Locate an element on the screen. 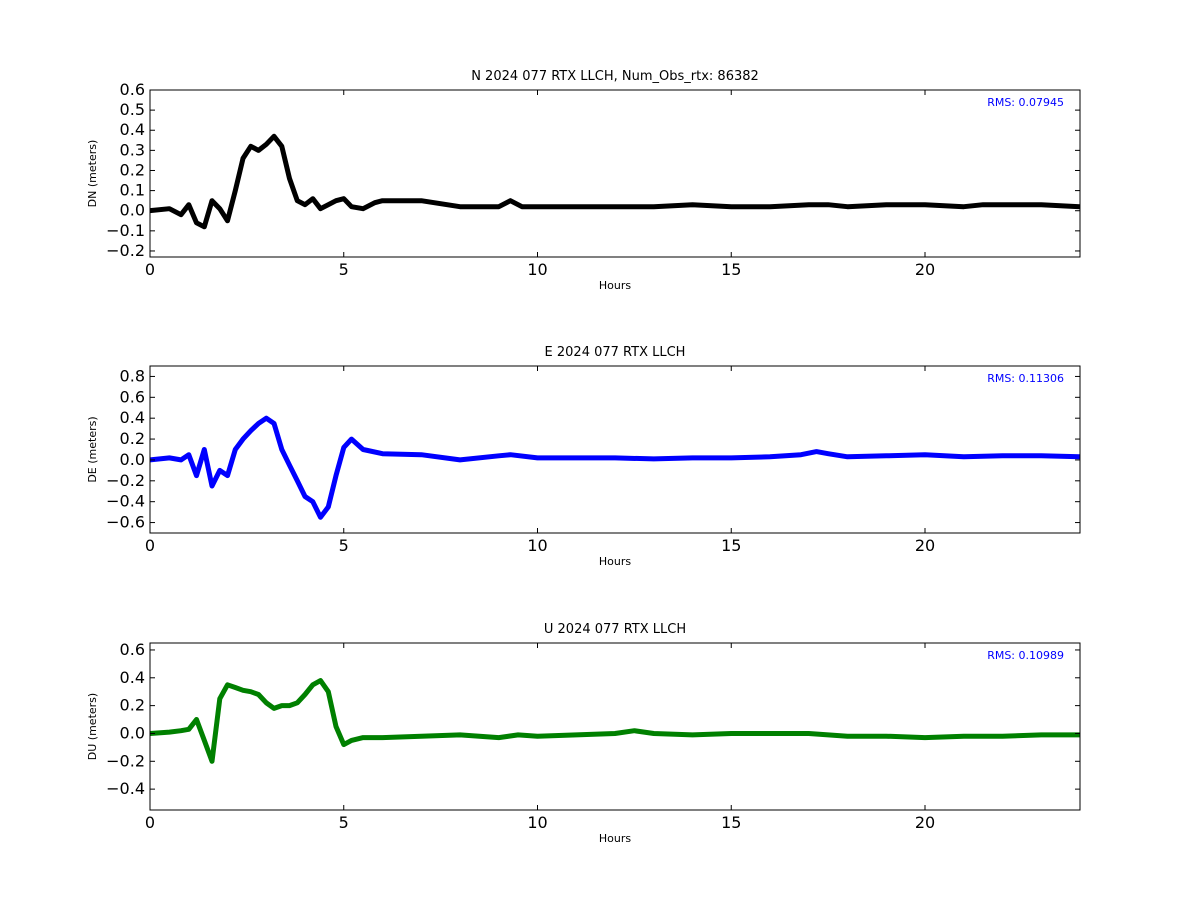 This screenshot has width=1200, height=900. y-axis-label: DN (meters) is located at coordinates (92, 174).